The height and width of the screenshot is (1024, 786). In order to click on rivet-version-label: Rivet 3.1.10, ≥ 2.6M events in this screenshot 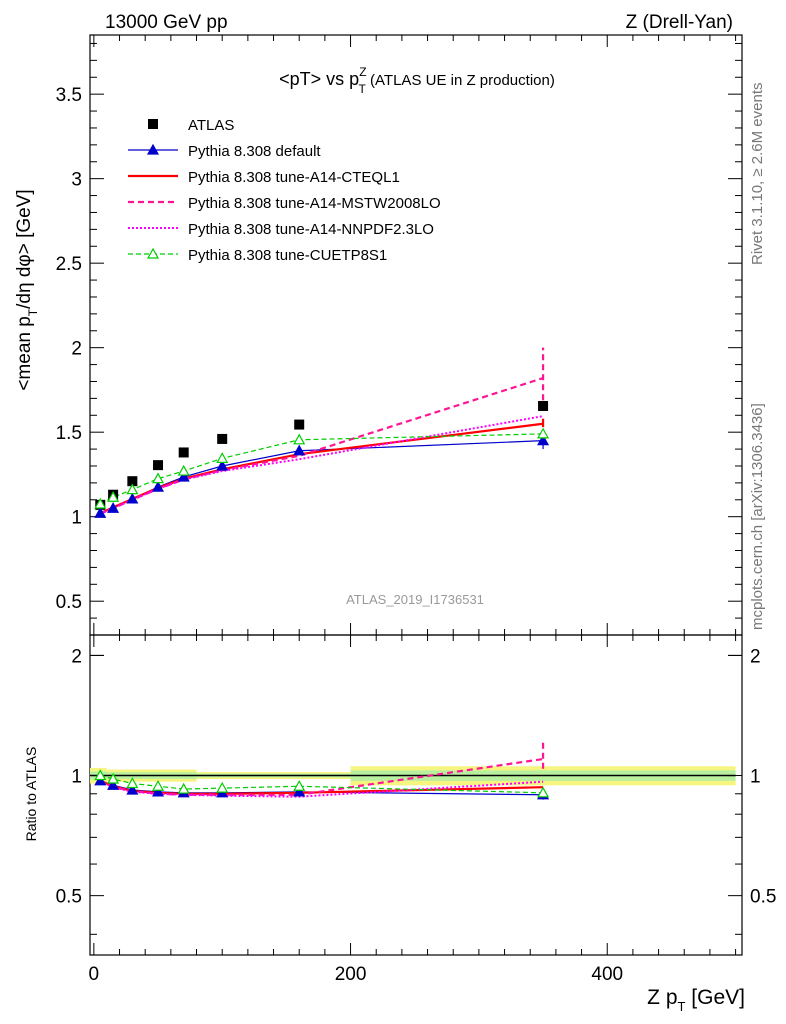, I will do `click(757, 174)`.